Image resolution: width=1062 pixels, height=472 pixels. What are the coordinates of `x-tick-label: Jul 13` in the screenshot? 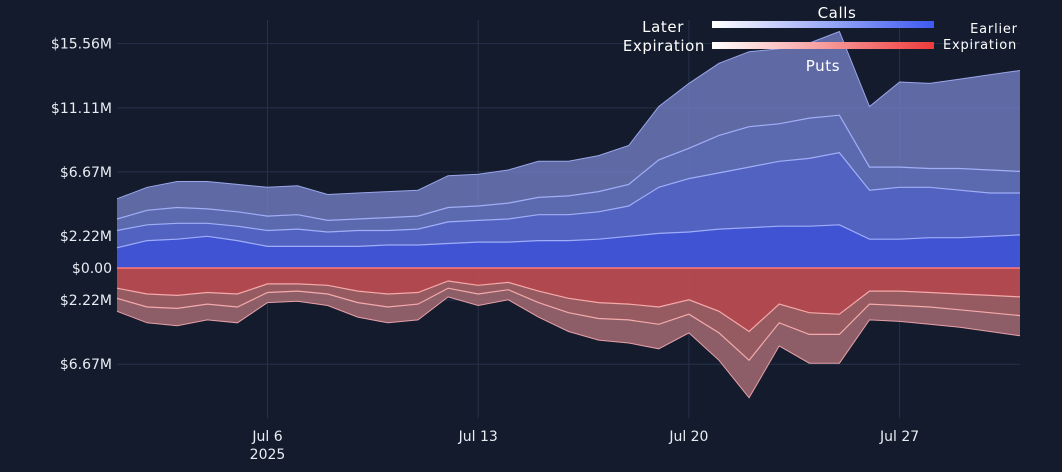 It's located at (478, 437).